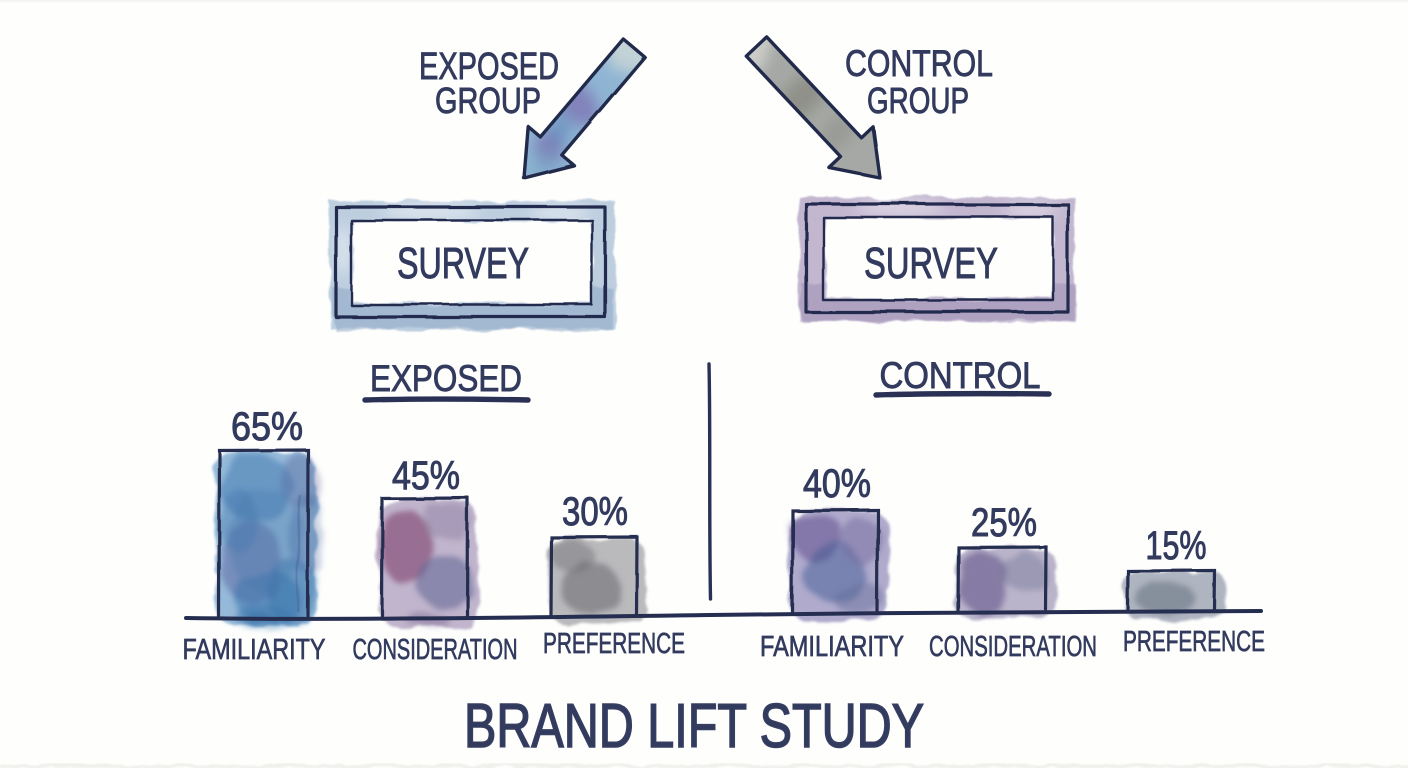 Image resolution: width=1408 pixels, height=768 pixels. Describe the element at coordinates (267, 427) in the screenshot. I see `svg-text: 65%` at that location.